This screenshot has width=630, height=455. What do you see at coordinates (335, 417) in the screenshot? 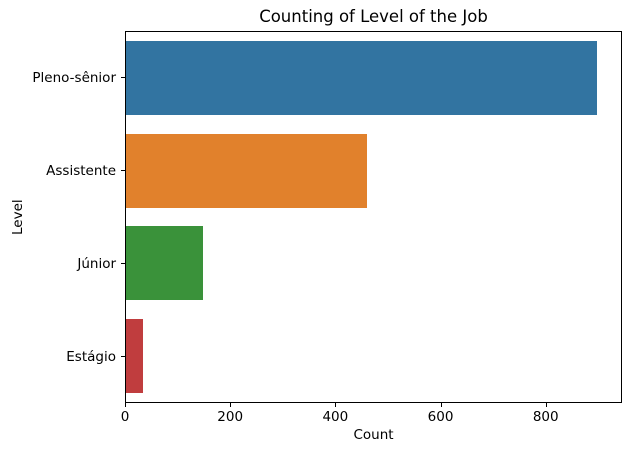
I see `x-tick-label: 400` at bounding box center [335, 417].